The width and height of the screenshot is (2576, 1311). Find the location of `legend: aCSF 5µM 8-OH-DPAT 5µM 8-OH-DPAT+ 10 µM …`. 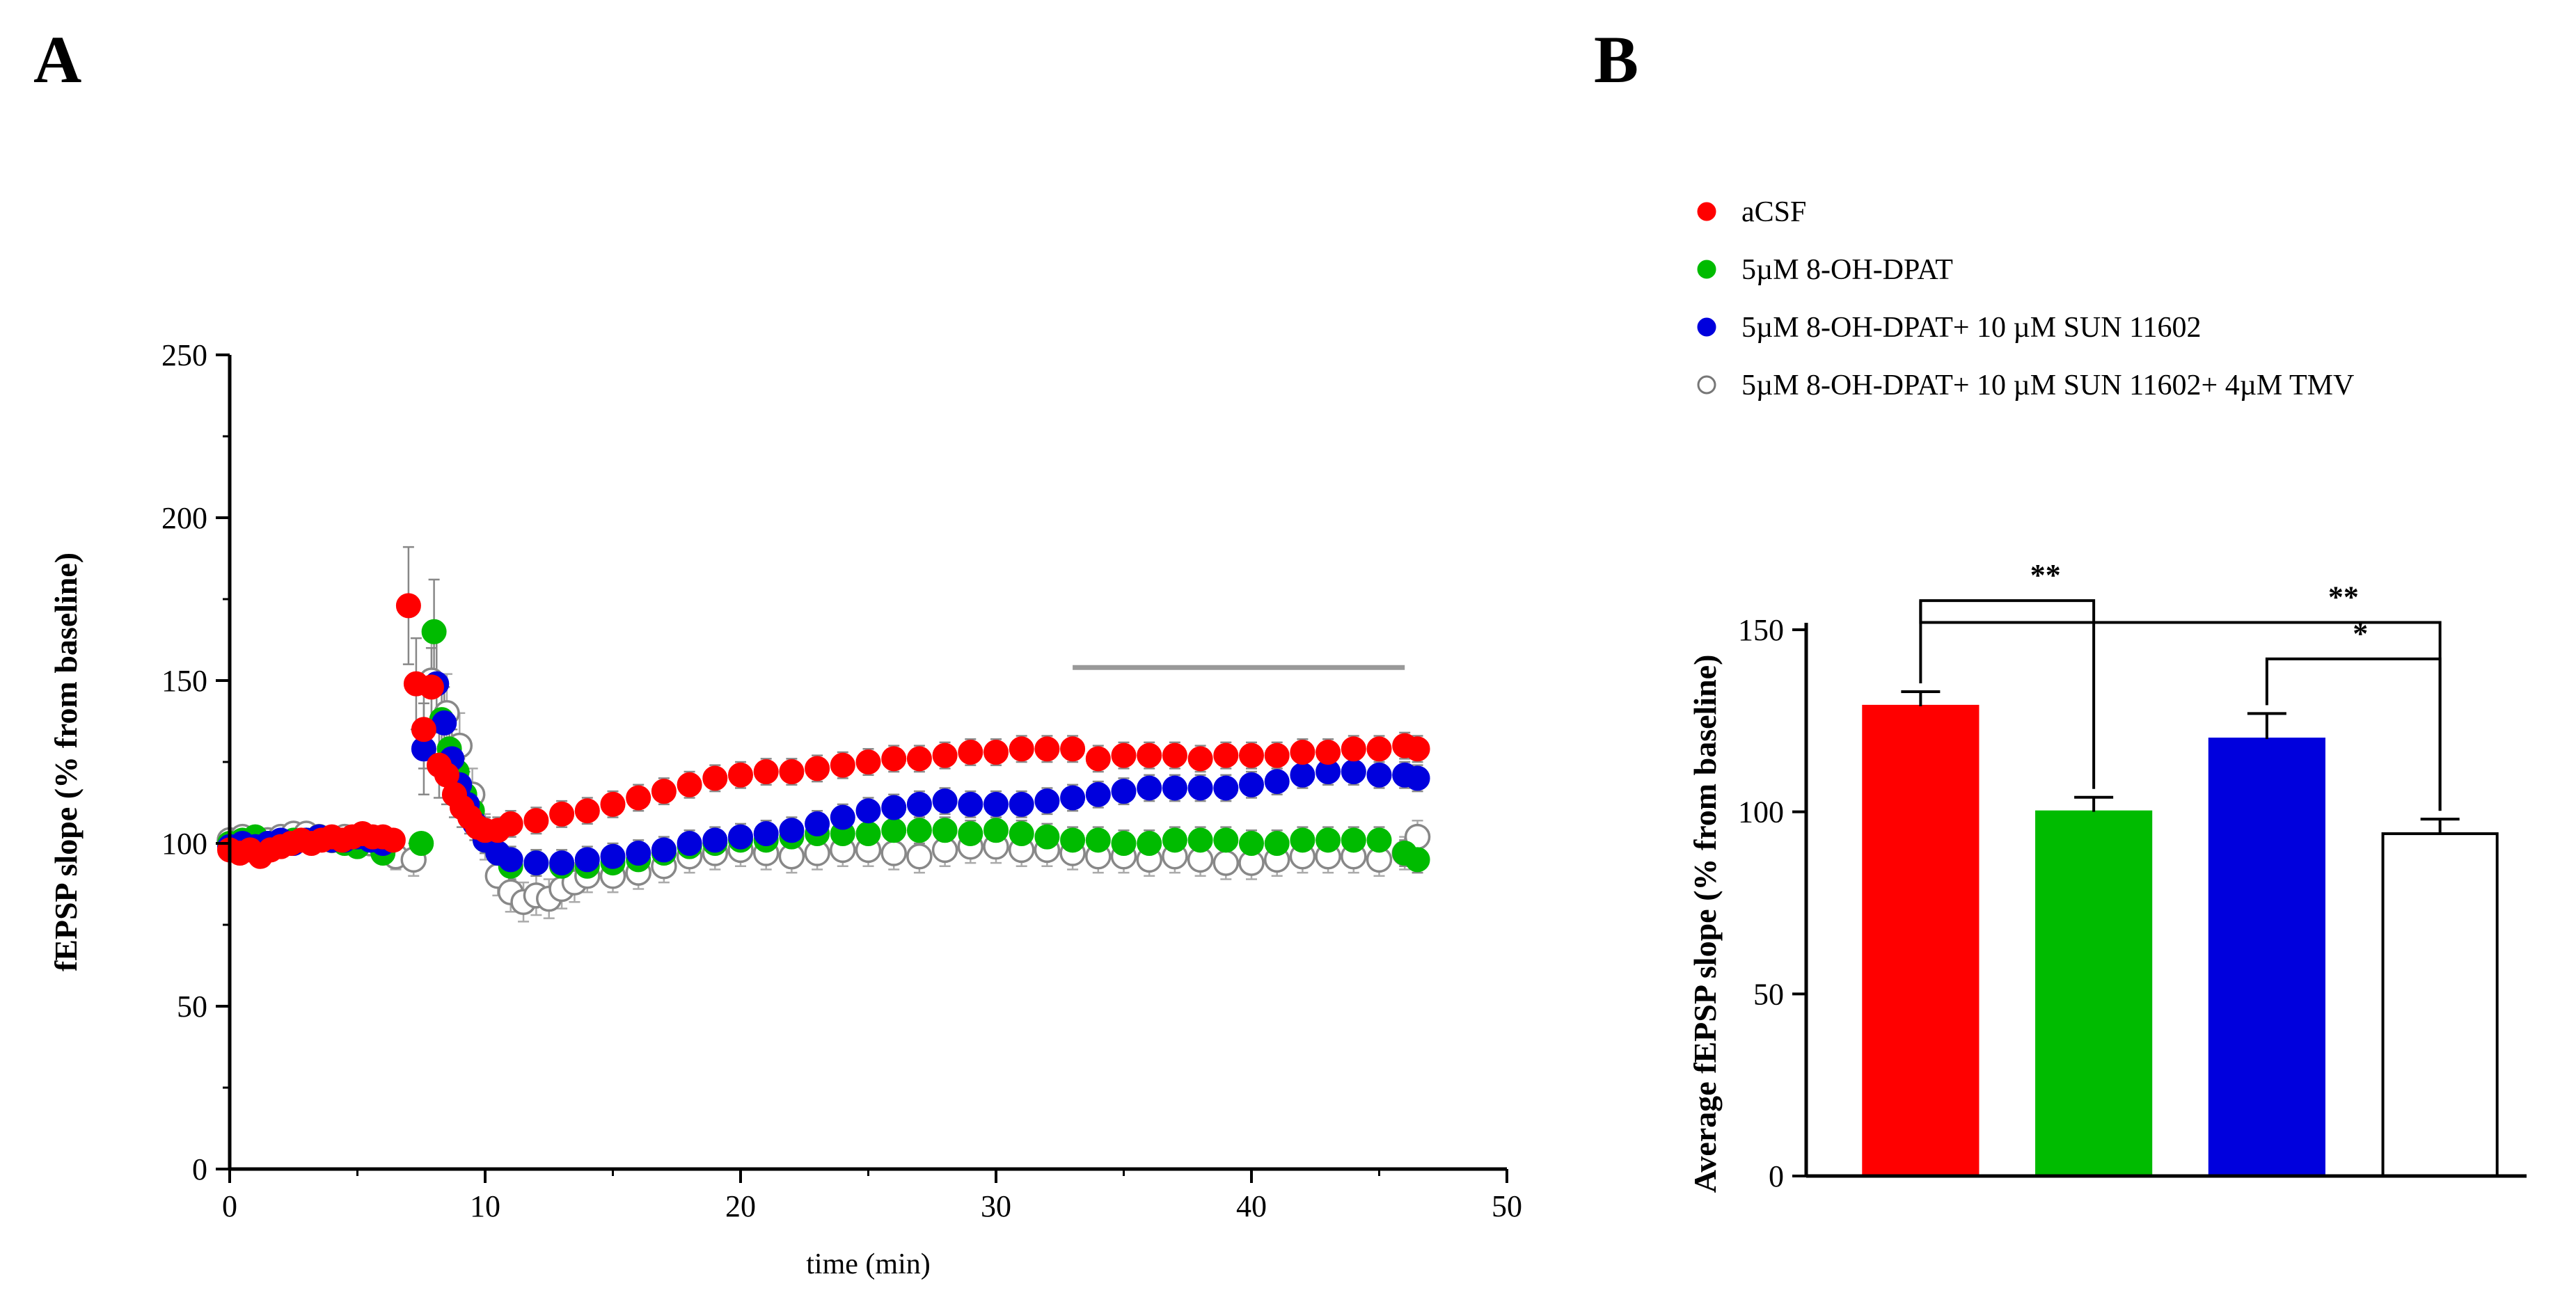

legend: aCSF 5µM 8-OH-DPAT 5µM 8-OH-DPAT+ 10 µM … is located at coordinates (2025, 299).